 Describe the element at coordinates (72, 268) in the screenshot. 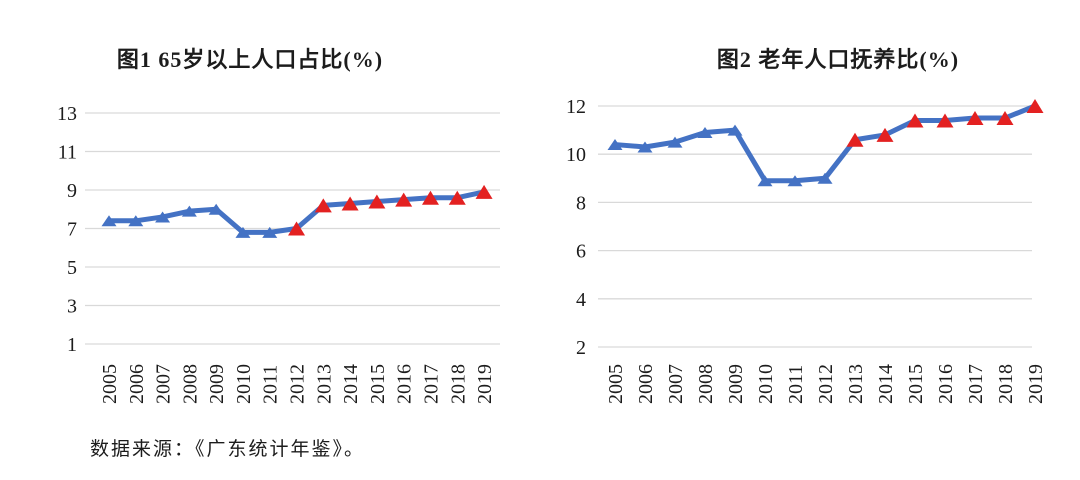

I see `y-tick-label: 5` at that location.